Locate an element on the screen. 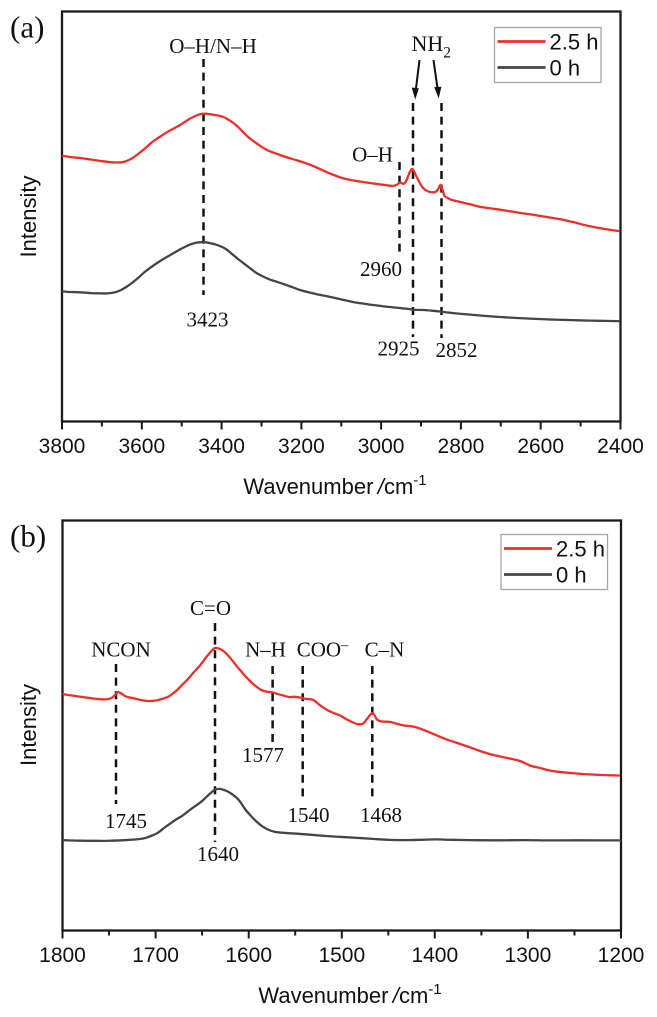 Image resolution: width=657 pixels, height=1017 pixels. svg-text: 1800 is located at coordinates (62, 955).